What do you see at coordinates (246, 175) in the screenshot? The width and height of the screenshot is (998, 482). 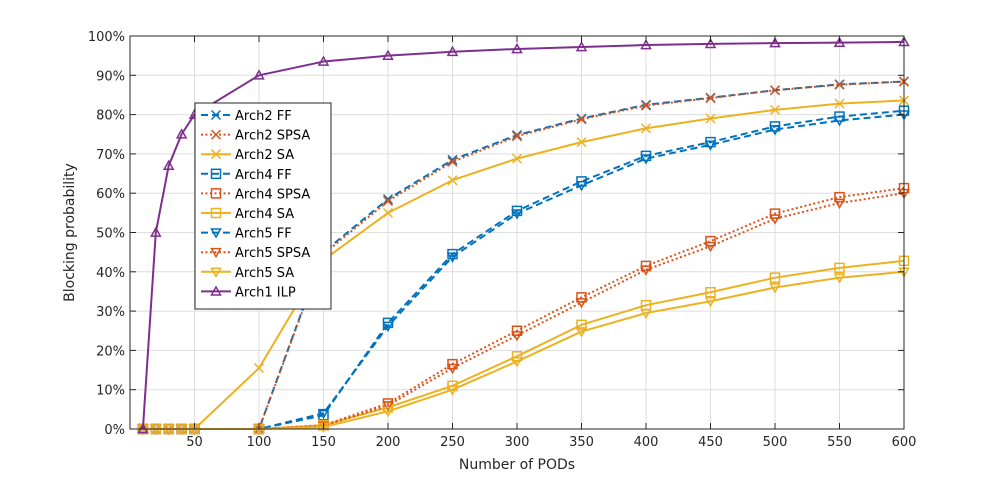 I see `legend-entry-arch4-ff: Arch4 FF` at bounding box center [246, 175].